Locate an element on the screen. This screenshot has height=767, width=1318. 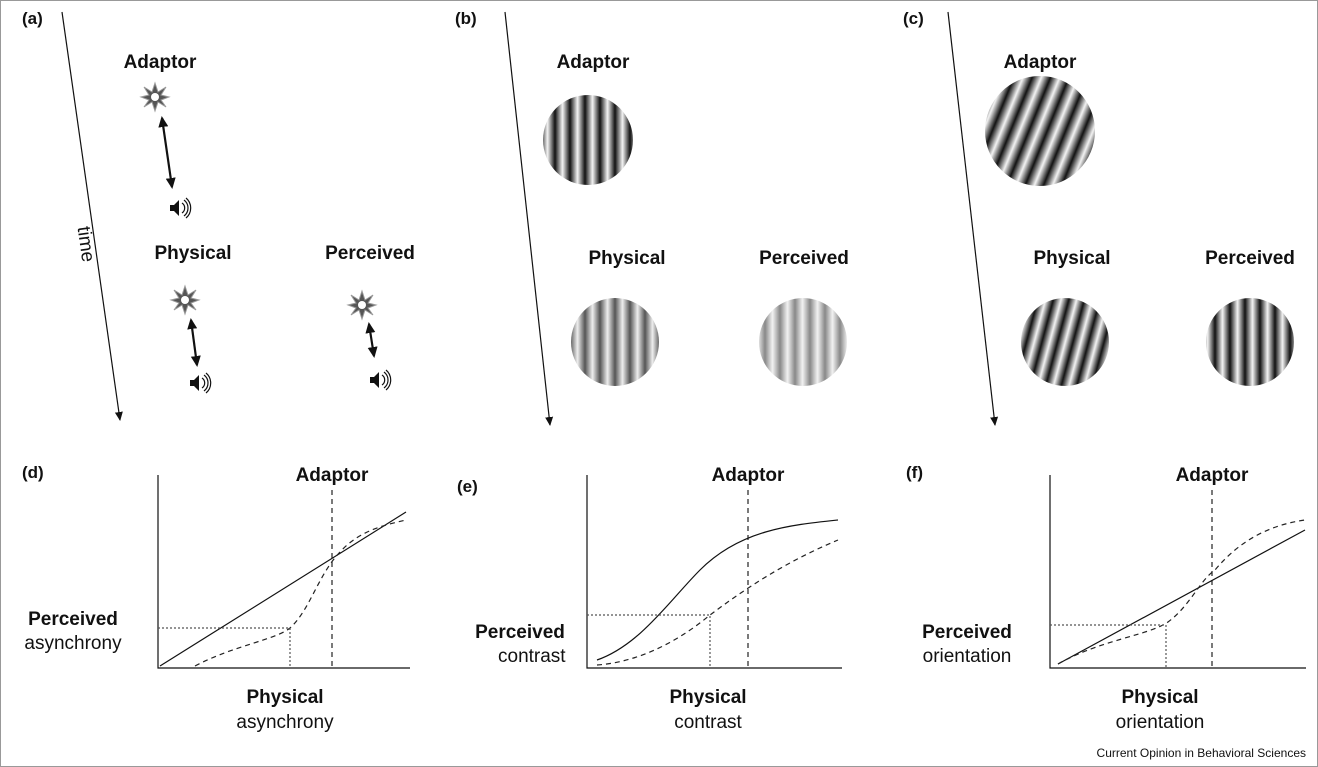
panel-label: (c) is located at coordinates (913, 18).